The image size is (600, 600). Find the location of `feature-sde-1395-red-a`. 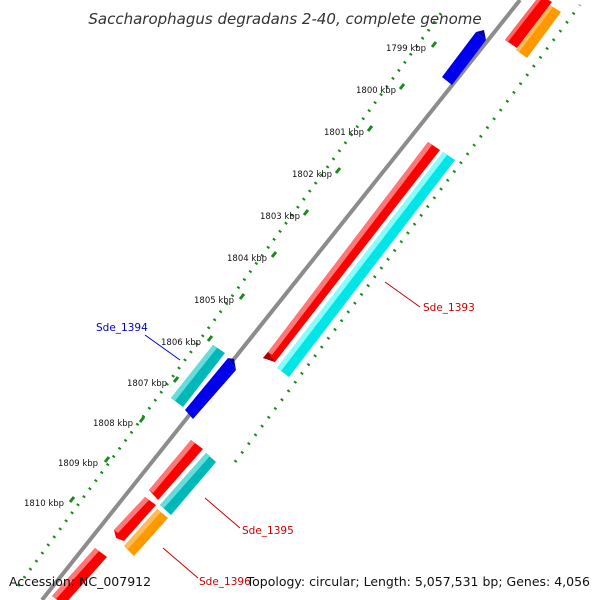

feature-sde-1395-red-a is located at coordinates (176, 470).